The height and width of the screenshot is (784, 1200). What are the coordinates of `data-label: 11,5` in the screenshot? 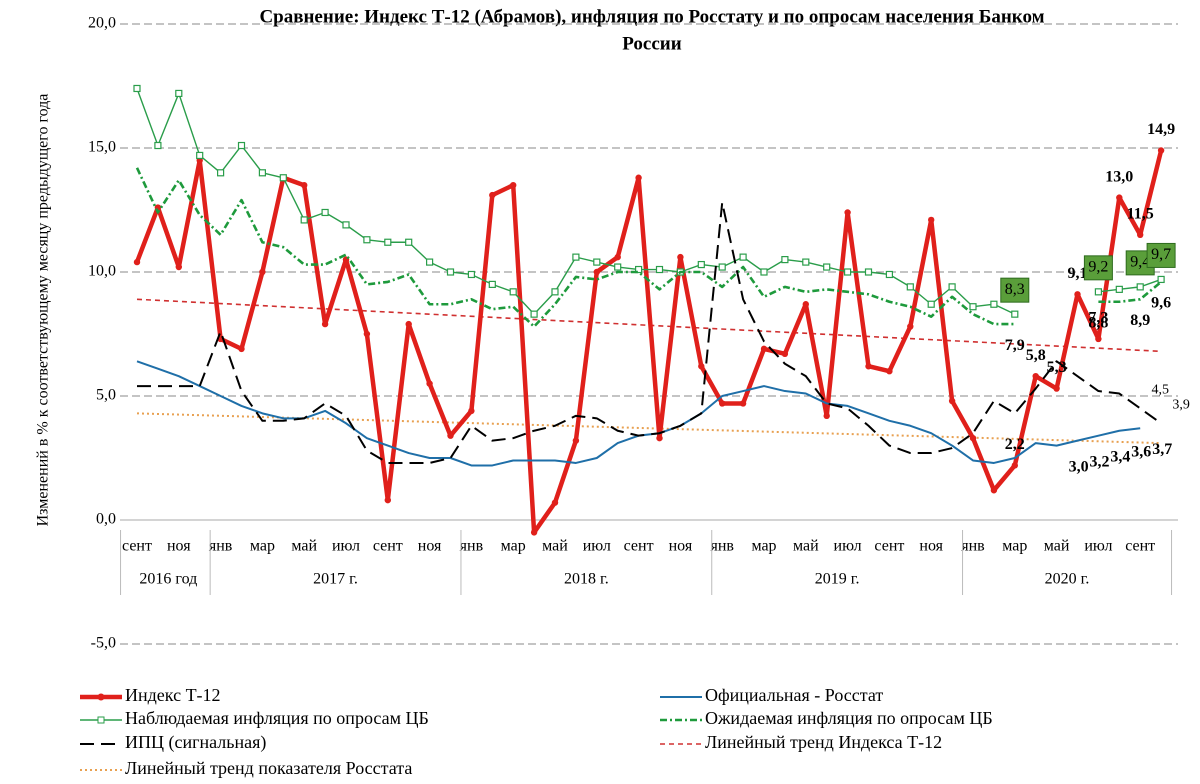 It's located at (1140, 213).